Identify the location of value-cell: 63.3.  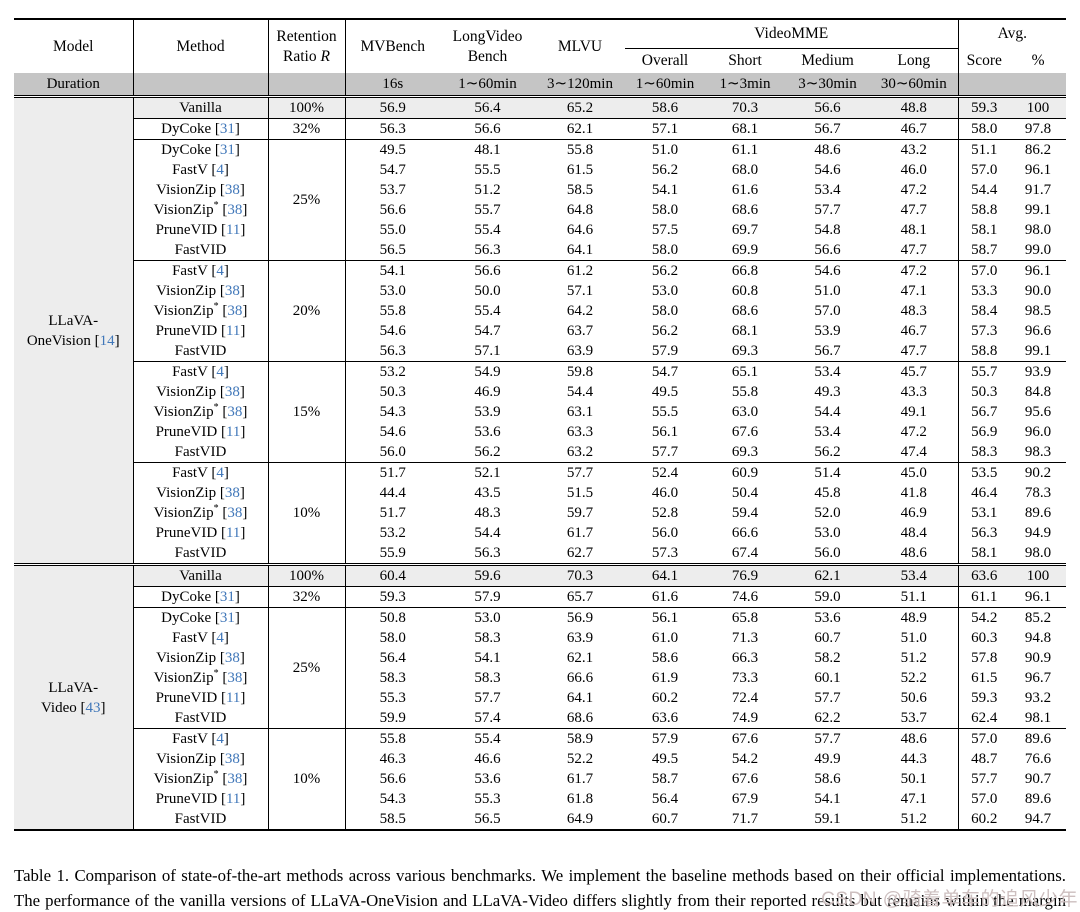
(580, 432).